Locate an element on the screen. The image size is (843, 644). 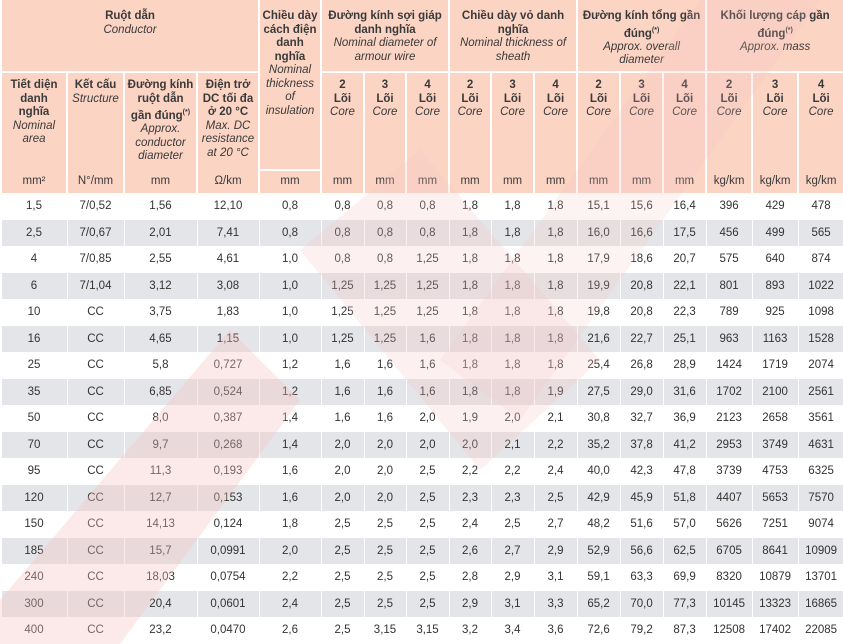
table-cell: 69,9 is located at coordinates (684, 577).